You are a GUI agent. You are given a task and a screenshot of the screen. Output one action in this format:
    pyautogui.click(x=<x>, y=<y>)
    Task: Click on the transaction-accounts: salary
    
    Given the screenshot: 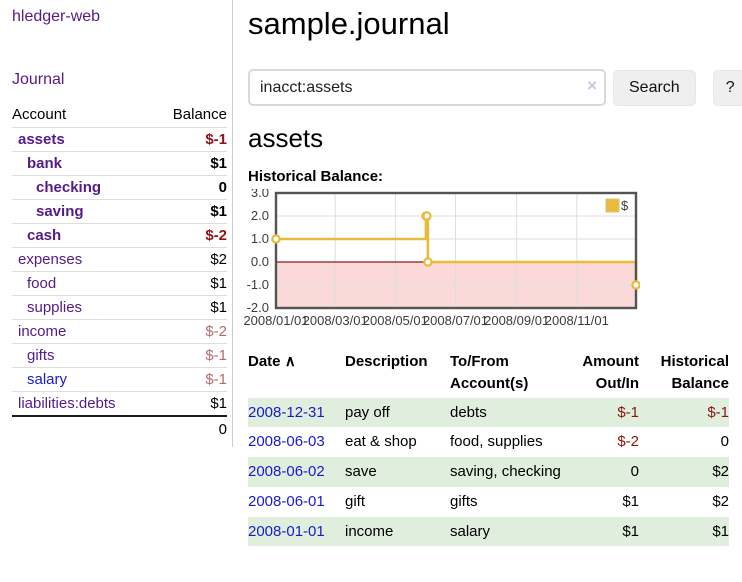 What is the action you would take?
    pyautogui.click(x=506, y=531)
    